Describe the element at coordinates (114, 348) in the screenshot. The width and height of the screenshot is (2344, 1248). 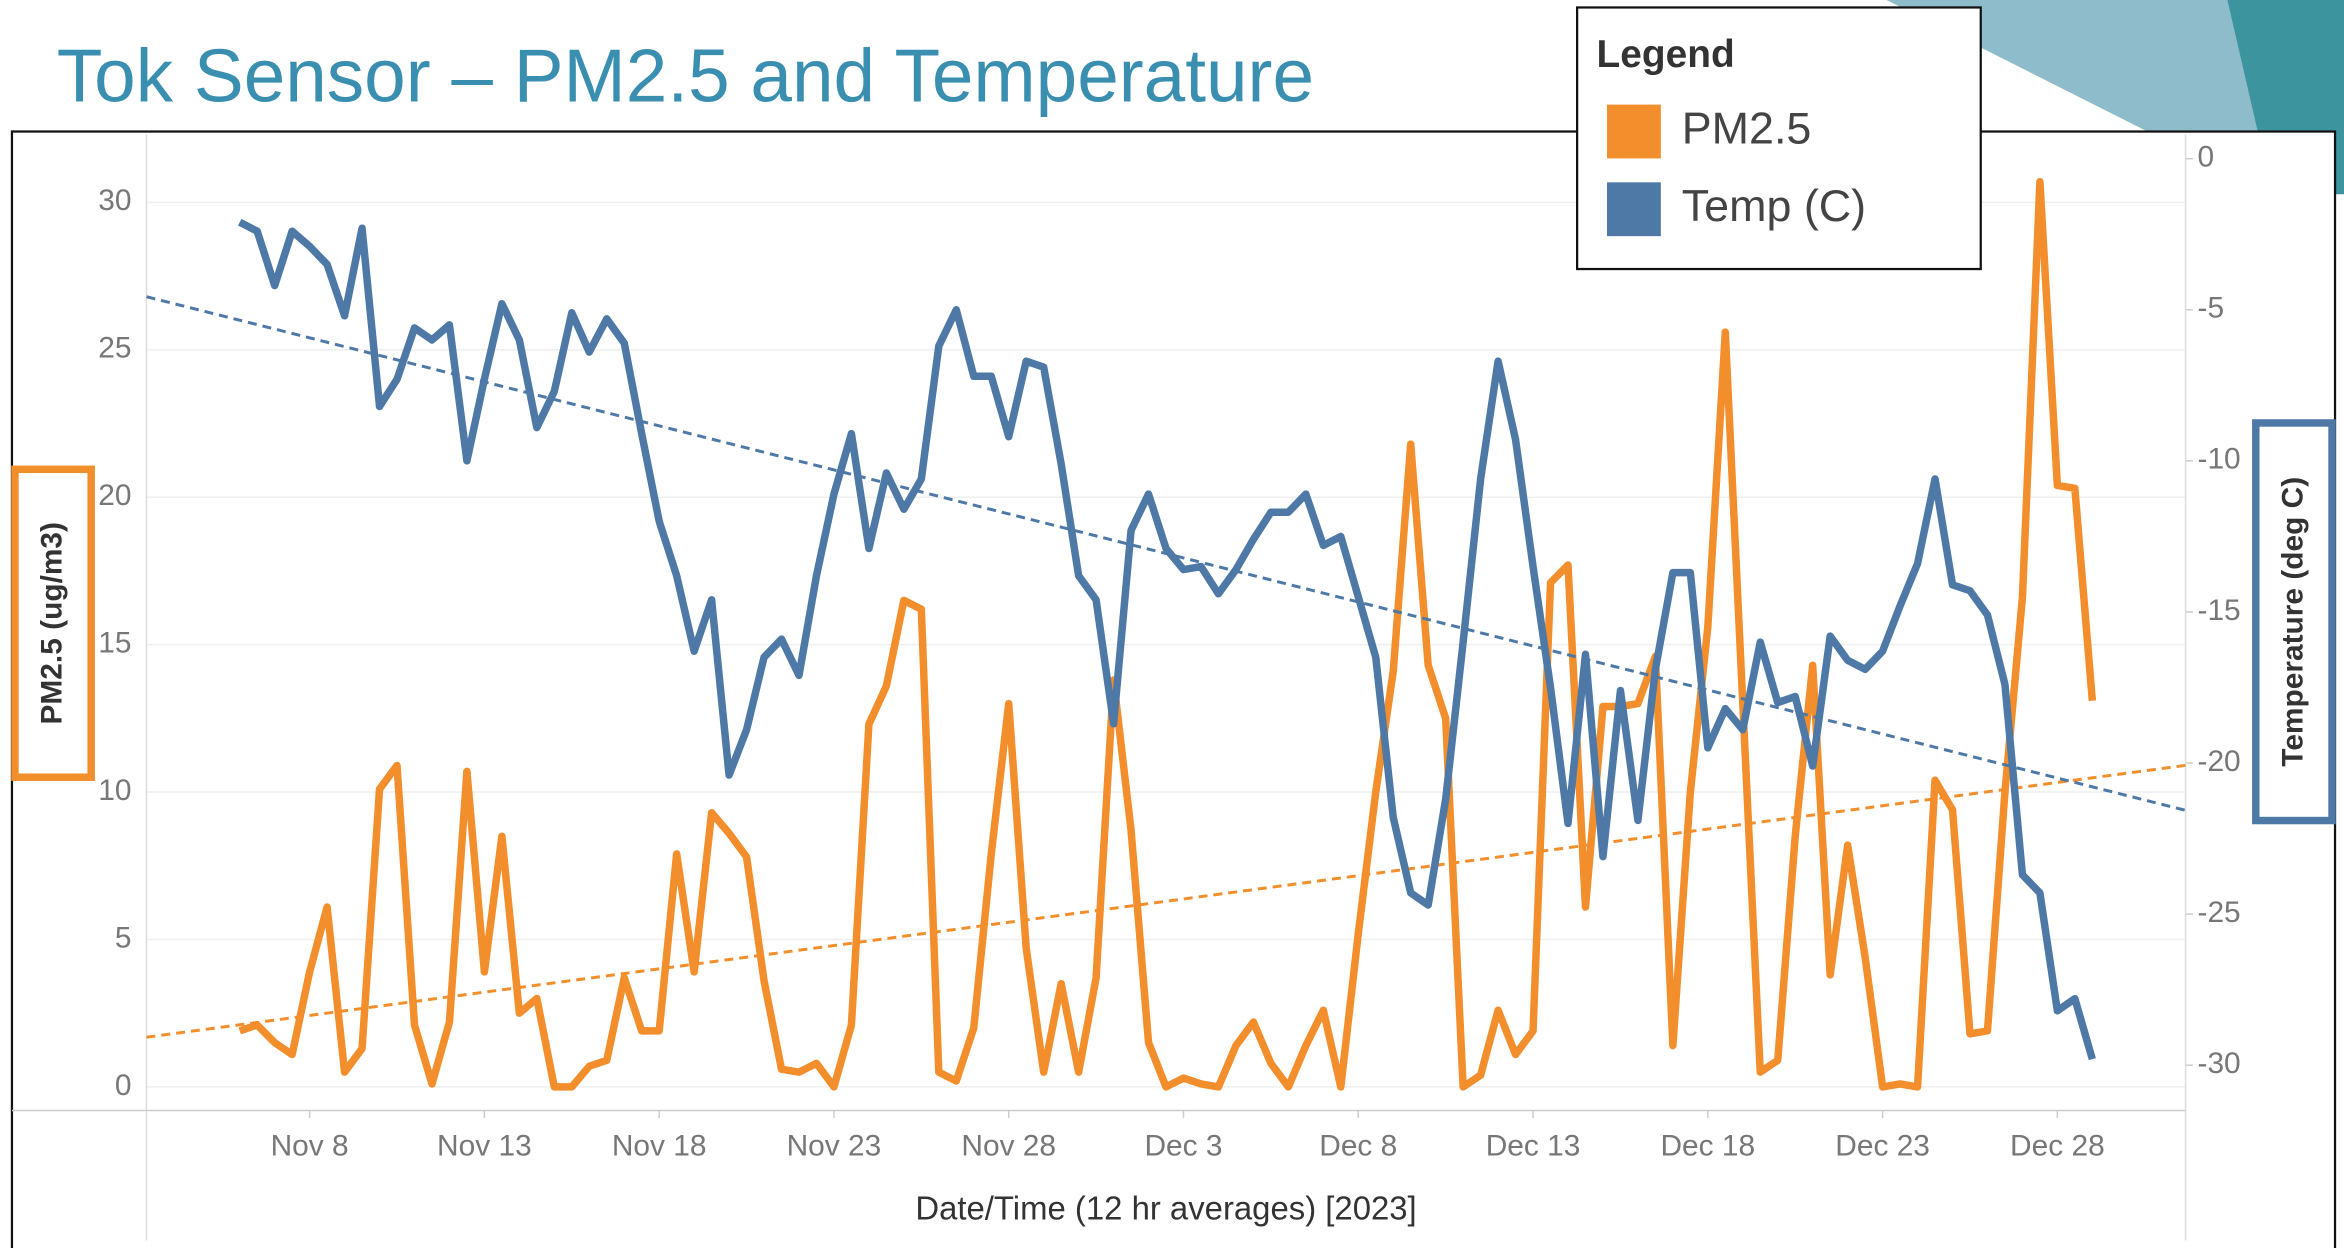
I see `y-tick-label: 25` at that location.